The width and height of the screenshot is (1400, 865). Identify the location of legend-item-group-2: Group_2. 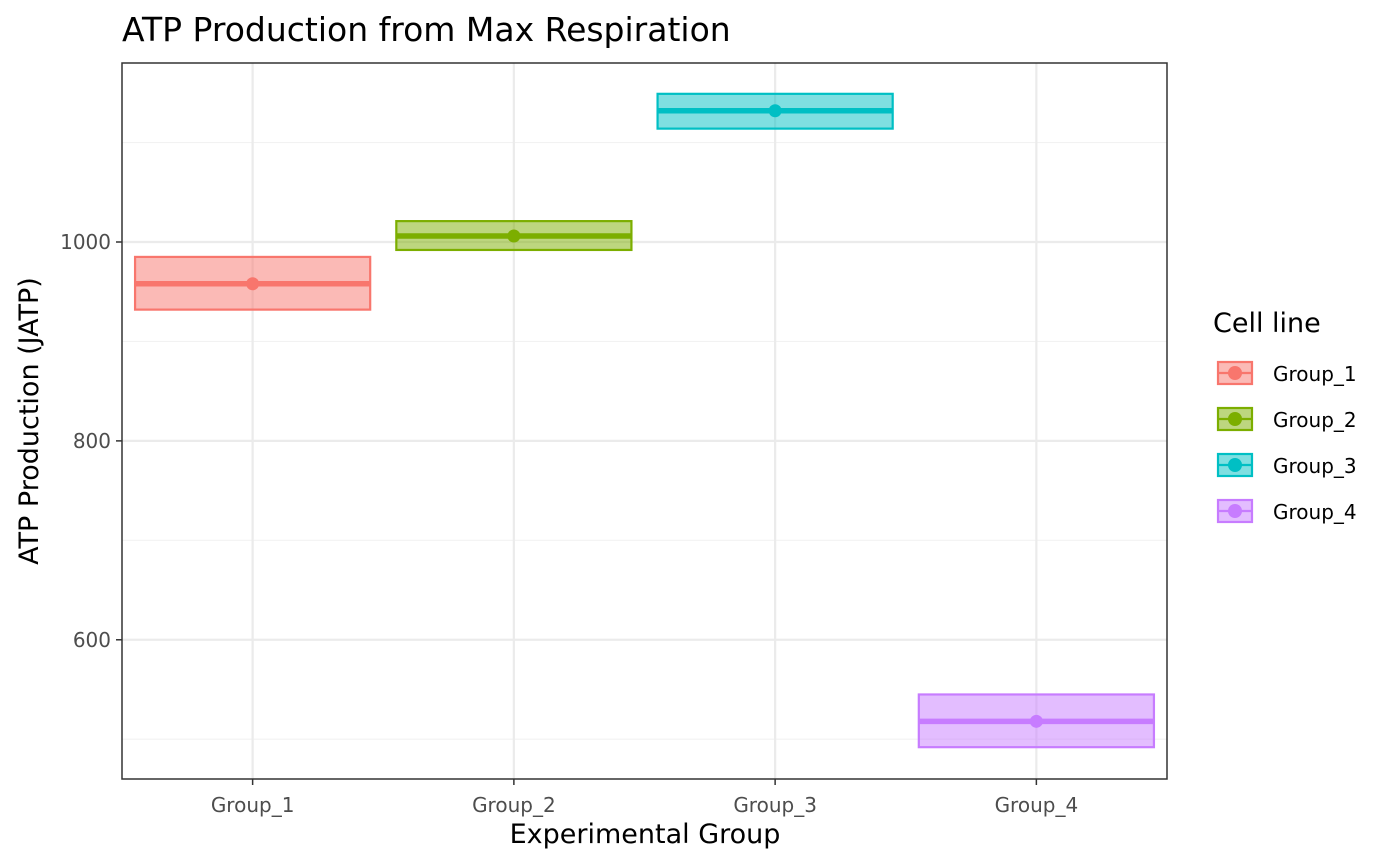
(1286, 419).